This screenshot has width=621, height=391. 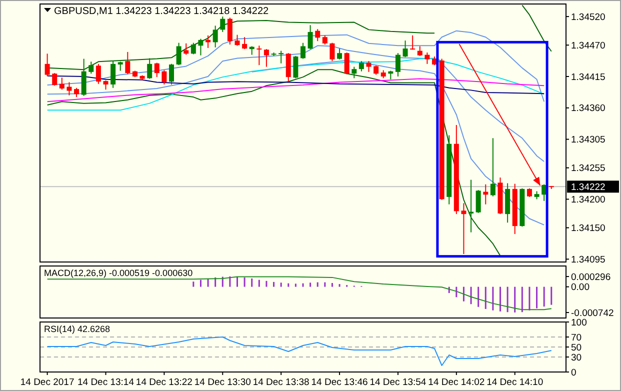 I want to click on x-tick-label: 14 Dec 13:22, so click(x=164, y=382).